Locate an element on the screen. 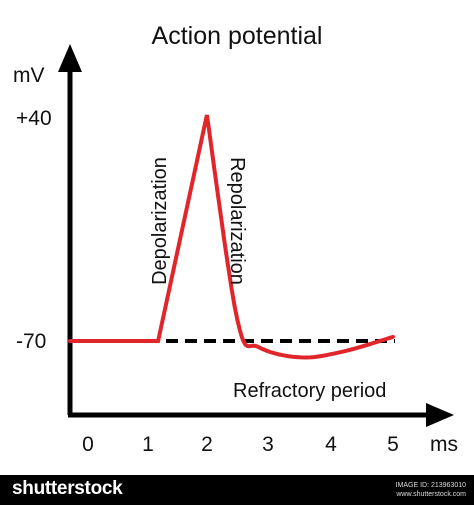 The height and width of the screenshot is (505, 474). footer-brand: shutterstock is located at coordinates (67, 488).